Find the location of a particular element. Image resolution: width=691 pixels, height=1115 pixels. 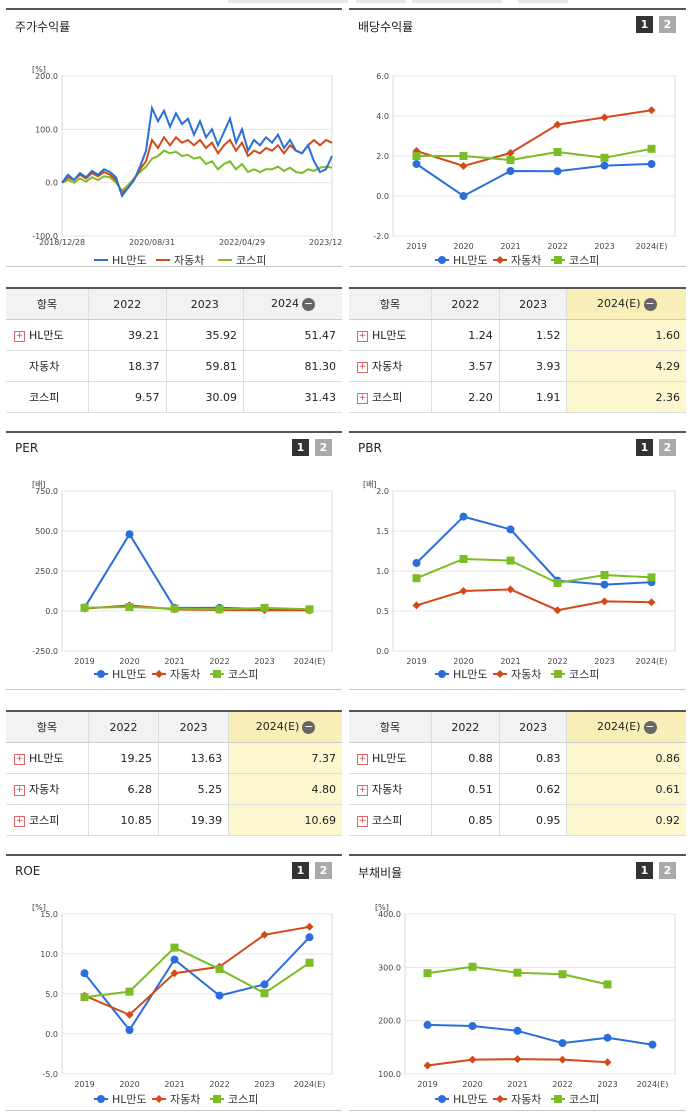

table-cell: 10.69 is located at coordinates (285, 820).